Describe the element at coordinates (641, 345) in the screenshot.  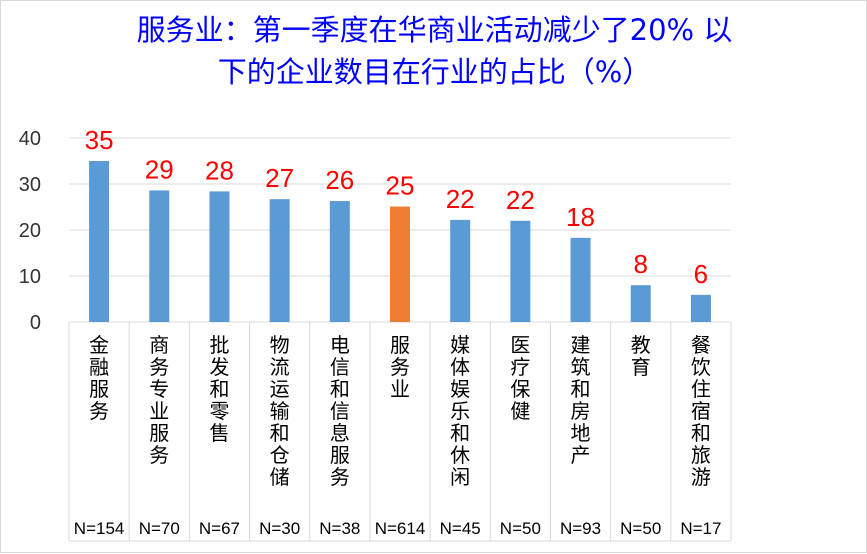
I see `category-label-char: 教` at that location.